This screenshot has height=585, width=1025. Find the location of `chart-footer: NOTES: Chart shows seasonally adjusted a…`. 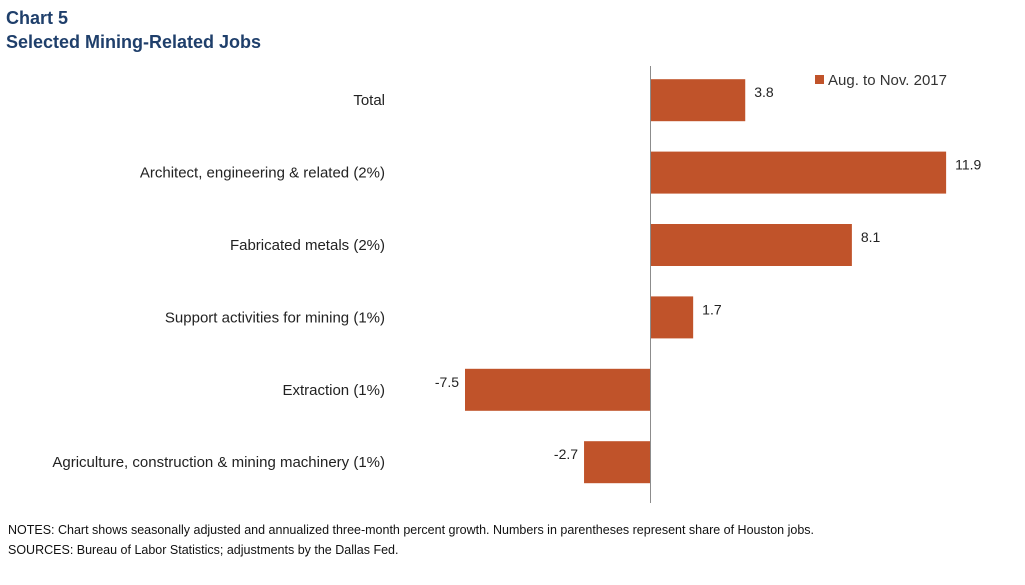

chart-footer: NOTES: Chart shows seasonally adjusted a… is located at coordinates (411, 540).